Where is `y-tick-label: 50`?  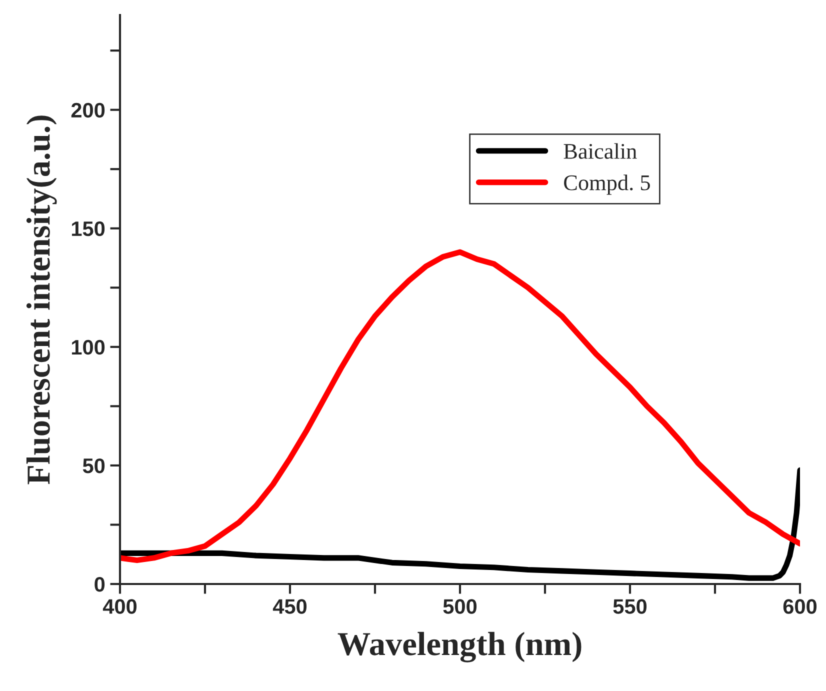
y-tick-label: 50 is located at coordinates (93, 466).